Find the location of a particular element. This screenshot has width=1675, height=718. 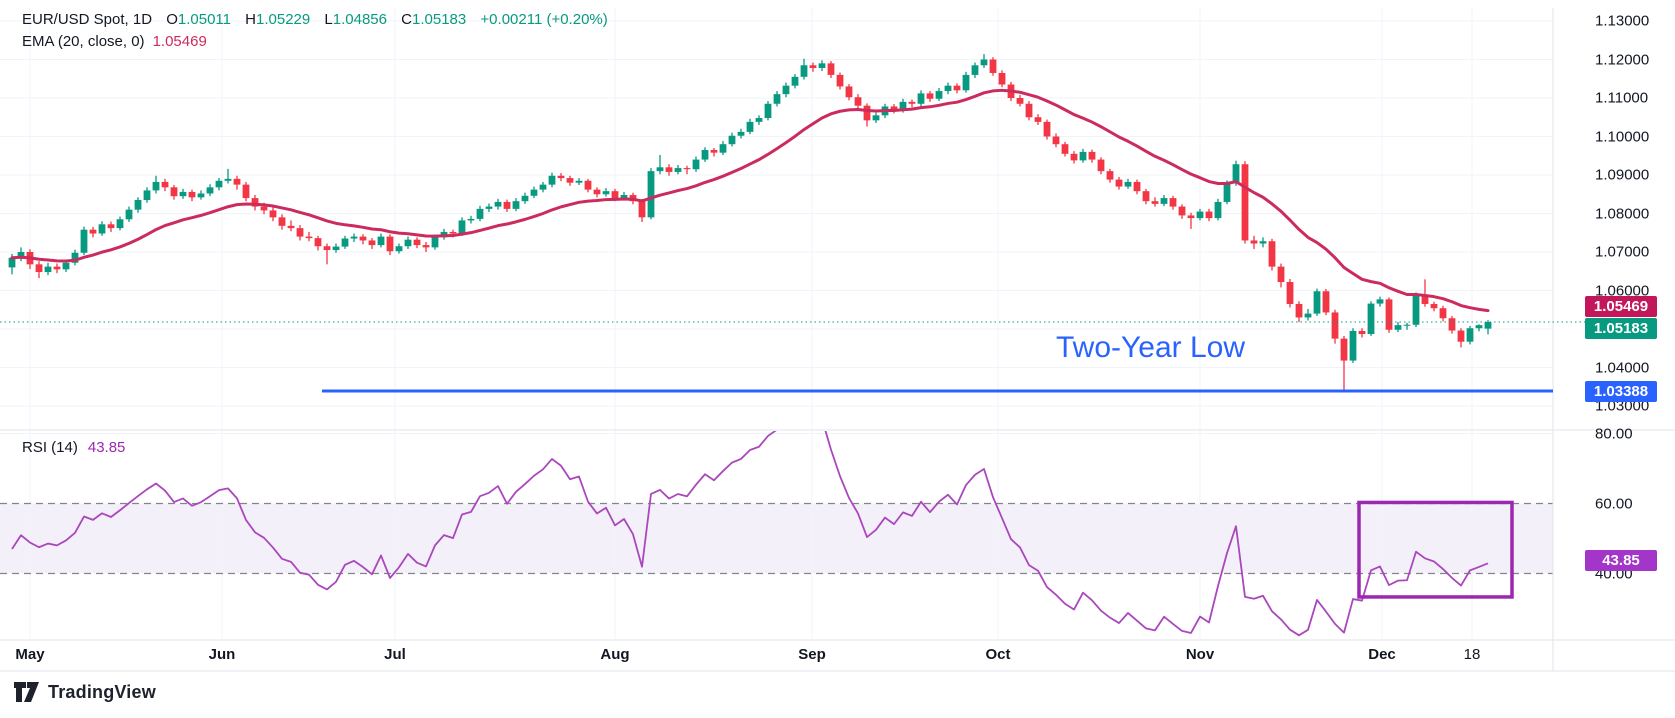

tradingview-logo-icon is located at coordinates (26, 692).